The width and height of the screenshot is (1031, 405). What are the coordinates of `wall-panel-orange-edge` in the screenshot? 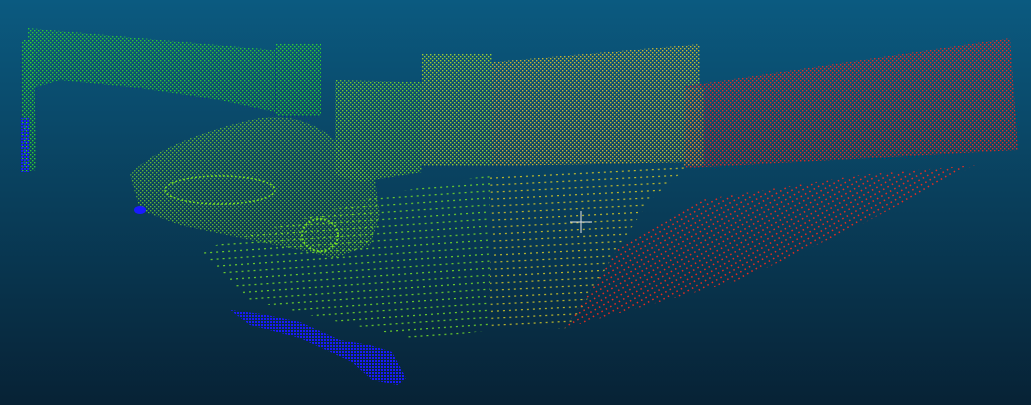 It's located at (694, 127).